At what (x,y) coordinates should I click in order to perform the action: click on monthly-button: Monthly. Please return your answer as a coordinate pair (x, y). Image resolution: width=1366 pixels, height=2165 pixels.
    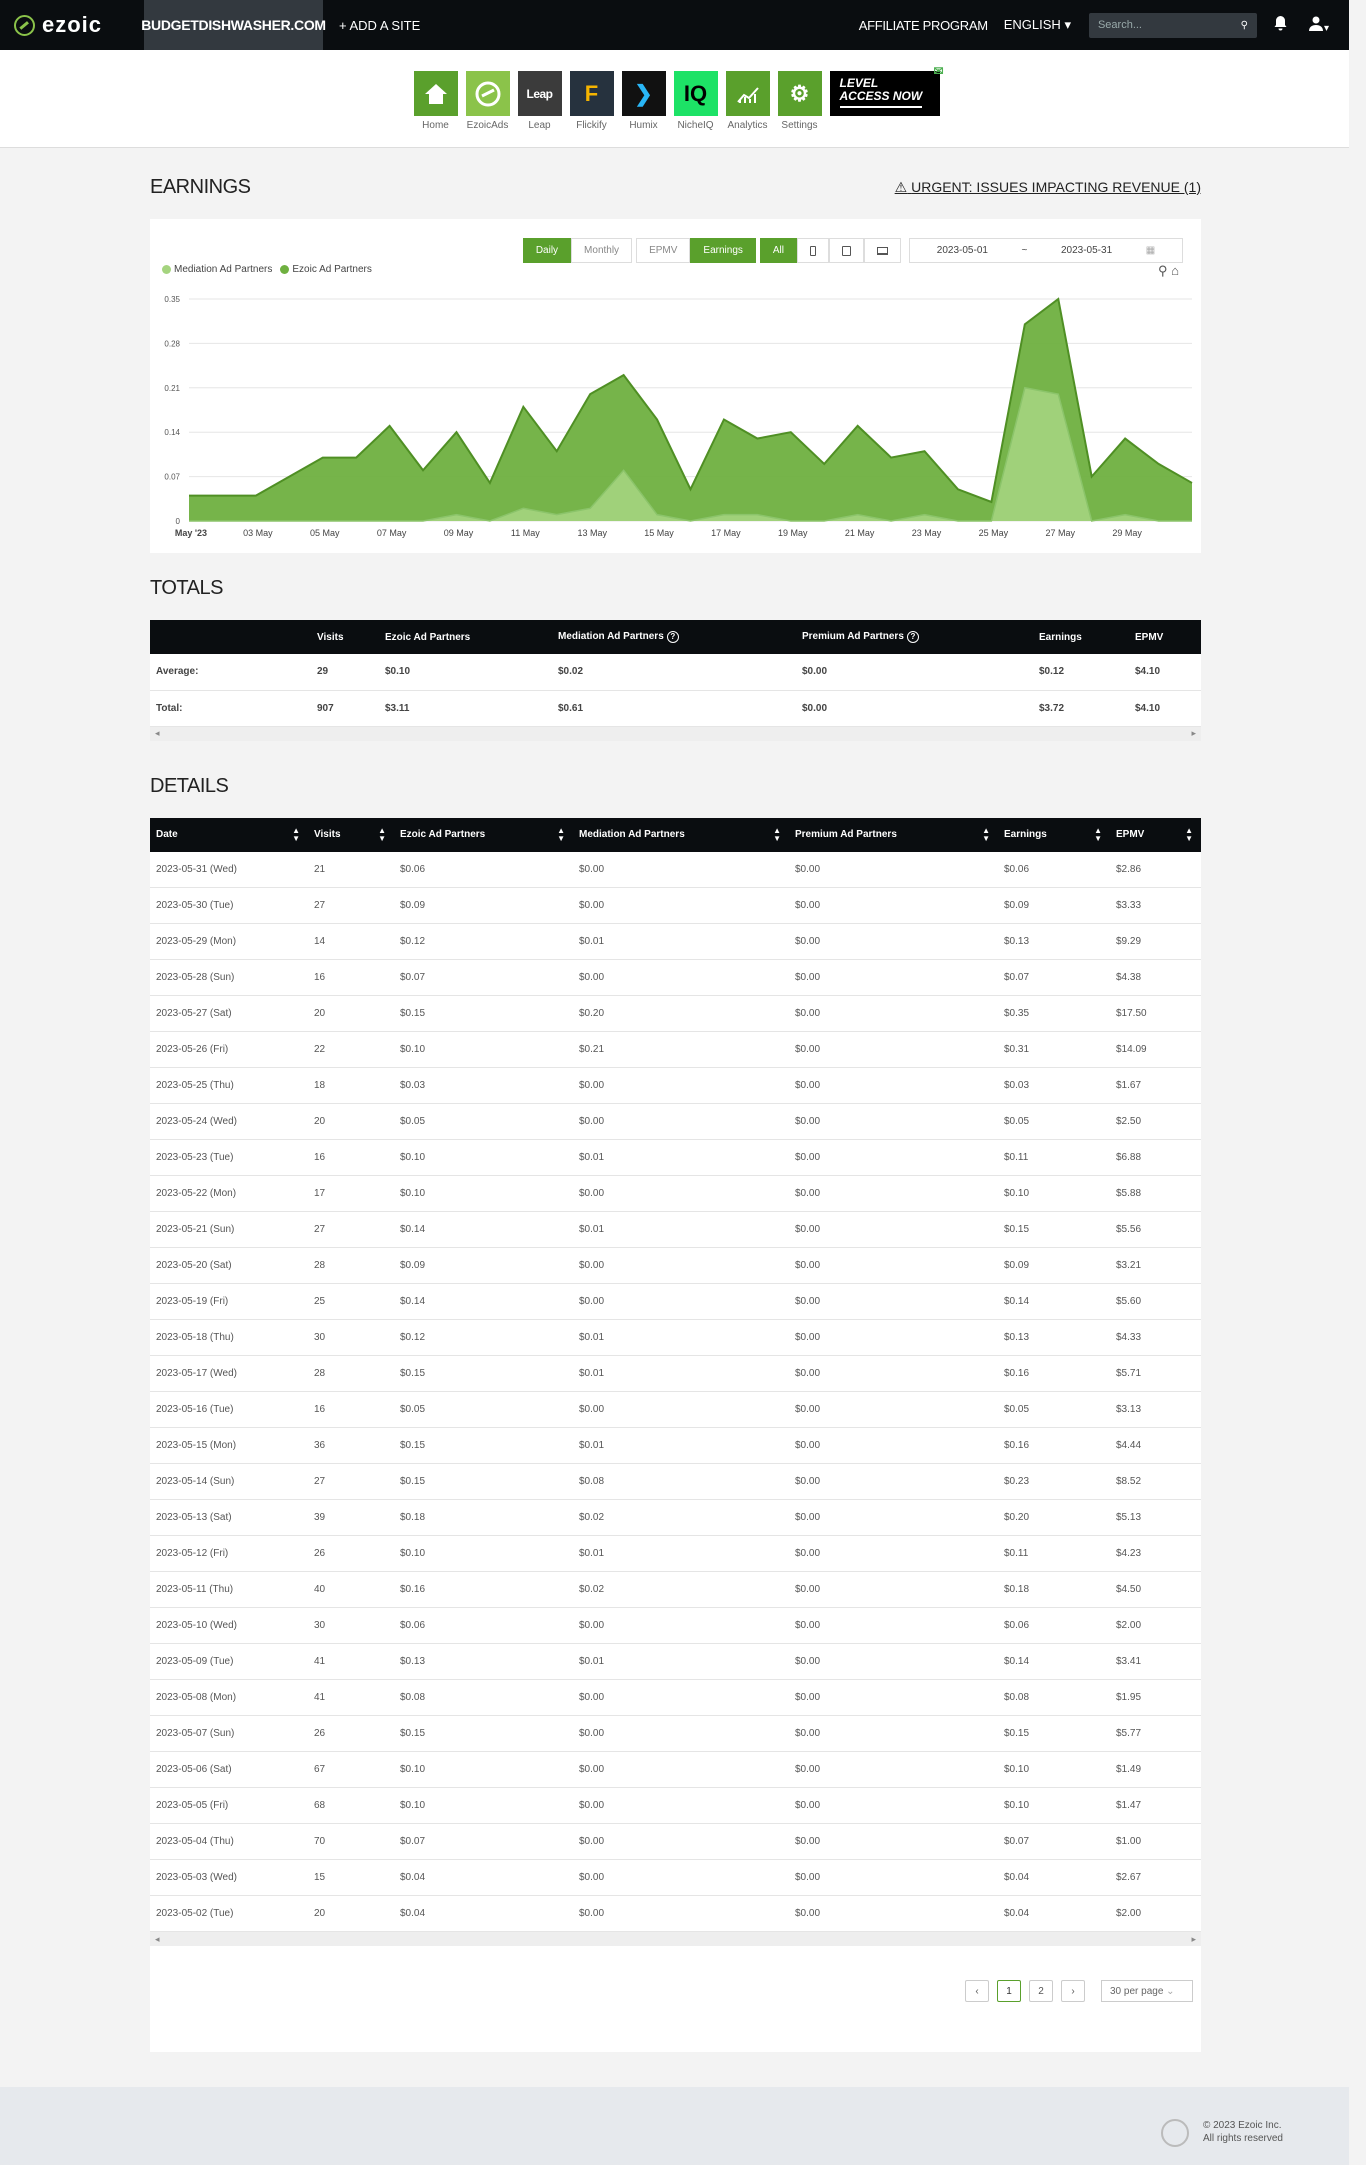
    Looking at the image, I should click on (602, 250).